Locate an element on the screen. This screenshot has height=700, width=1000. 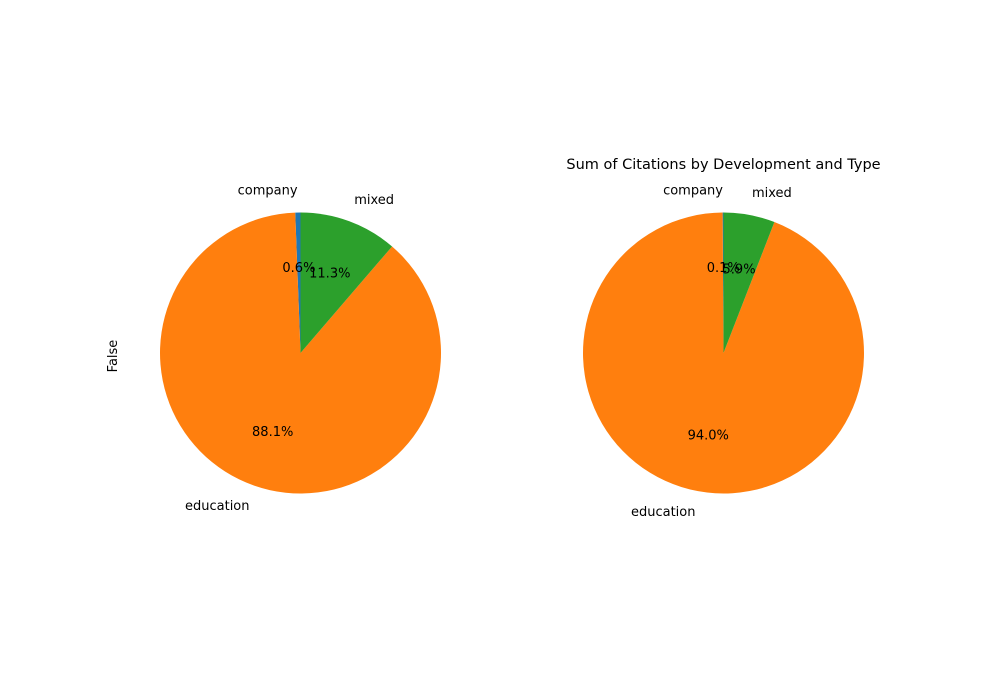
pie-2-slices is located at coordinates (723, 353).